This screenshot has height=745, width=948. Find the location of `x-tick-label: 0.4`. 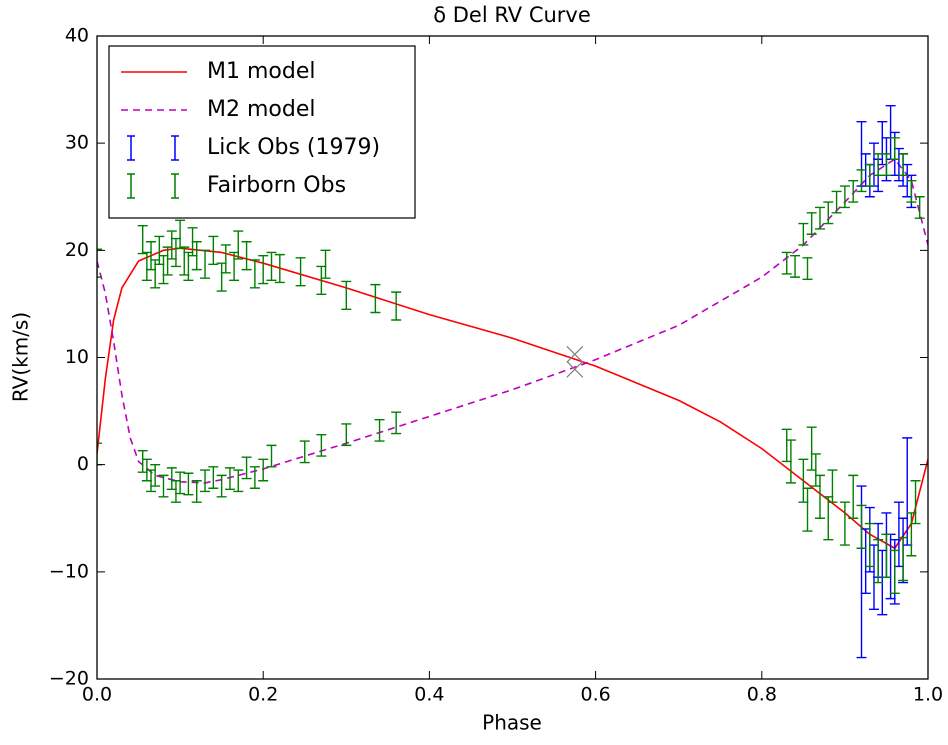

x-tick-label: 0.4 is located at coordinates (429, 695).